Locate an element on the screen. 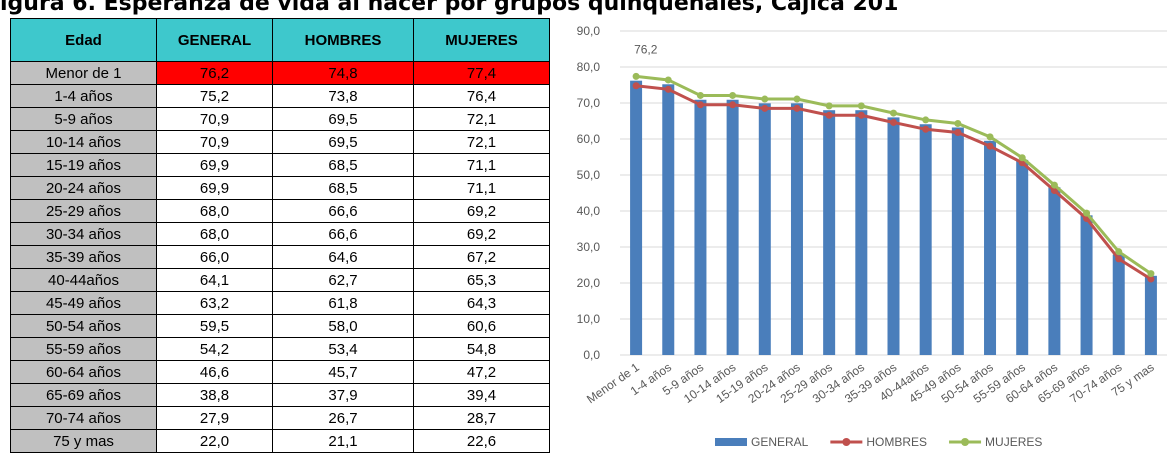  table-cell: 60-64 años is located at coordinates (83, 372).